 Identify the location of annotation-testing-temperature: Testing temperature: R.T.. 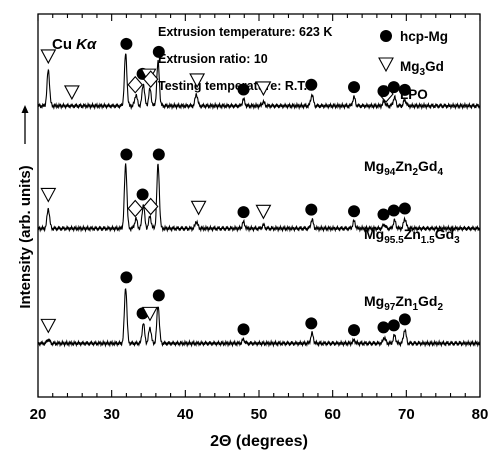
(232, 86).